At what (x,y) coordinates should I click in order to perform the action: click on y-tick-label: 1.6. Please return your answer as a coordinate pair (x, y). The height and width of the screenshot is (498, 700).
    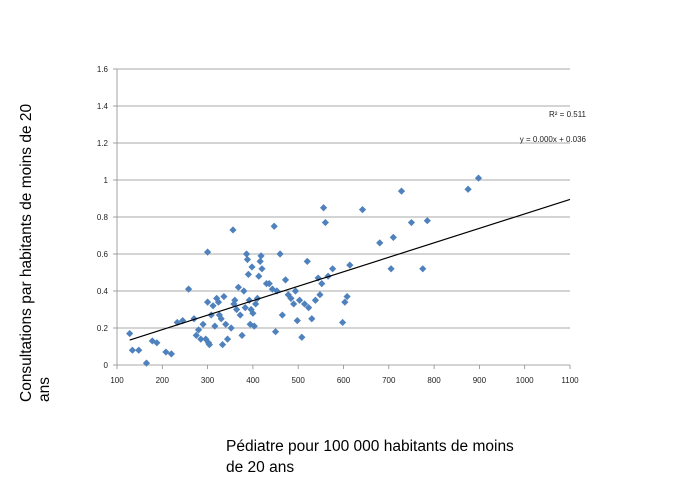
    Looking at the image, I should click on (103, 69).